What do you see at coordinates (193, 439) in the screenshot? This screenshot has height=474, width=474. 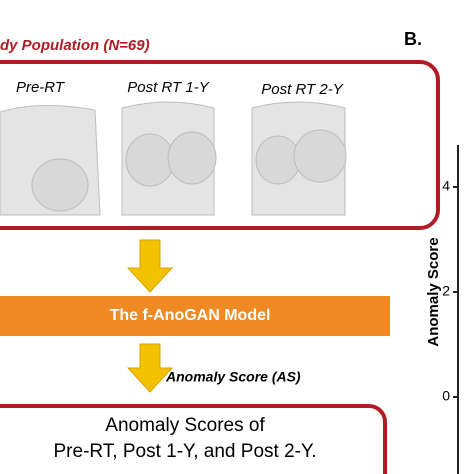 I see `output-box` at bounding box center [193, 439].